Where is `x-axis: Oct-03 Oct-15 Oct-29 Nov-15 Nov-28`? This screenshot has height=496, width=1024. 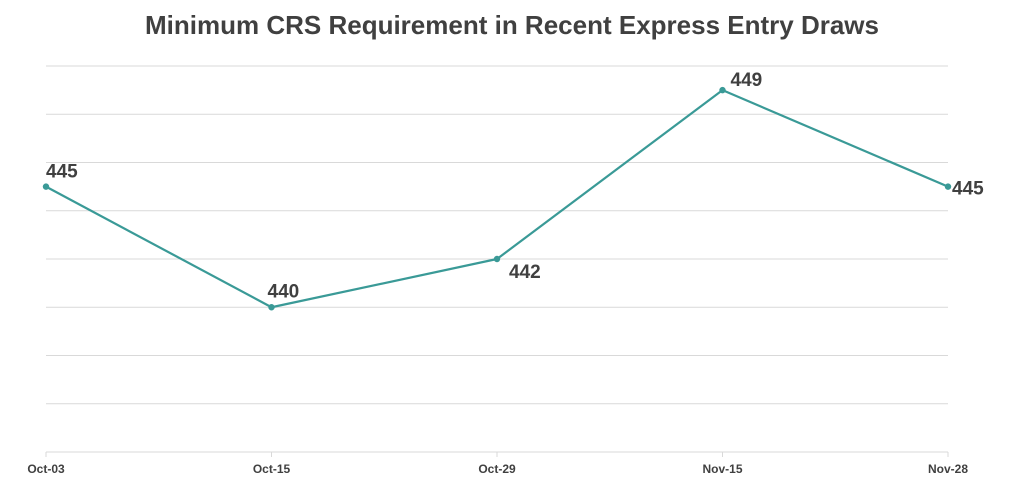
x-axis: Oct-03 Oct-15 Oct-29 Nov-15 Nov-28 is located at coordinates (497, 464).